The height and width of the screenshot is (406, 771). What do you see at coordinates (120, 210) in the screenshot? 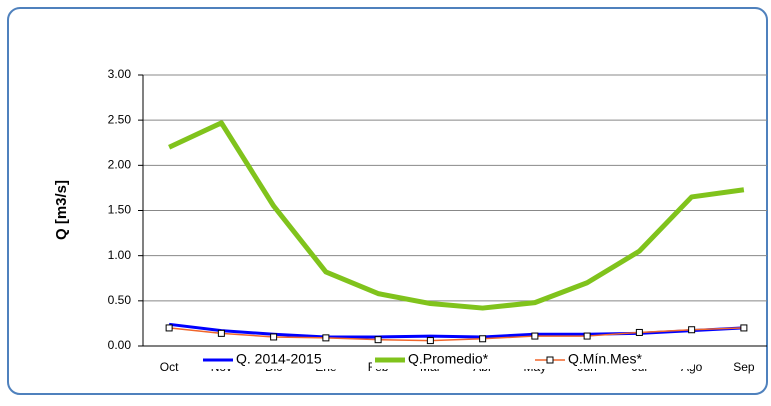
I see `y-tick-label: 1.50` at bounding box center [120, 210].